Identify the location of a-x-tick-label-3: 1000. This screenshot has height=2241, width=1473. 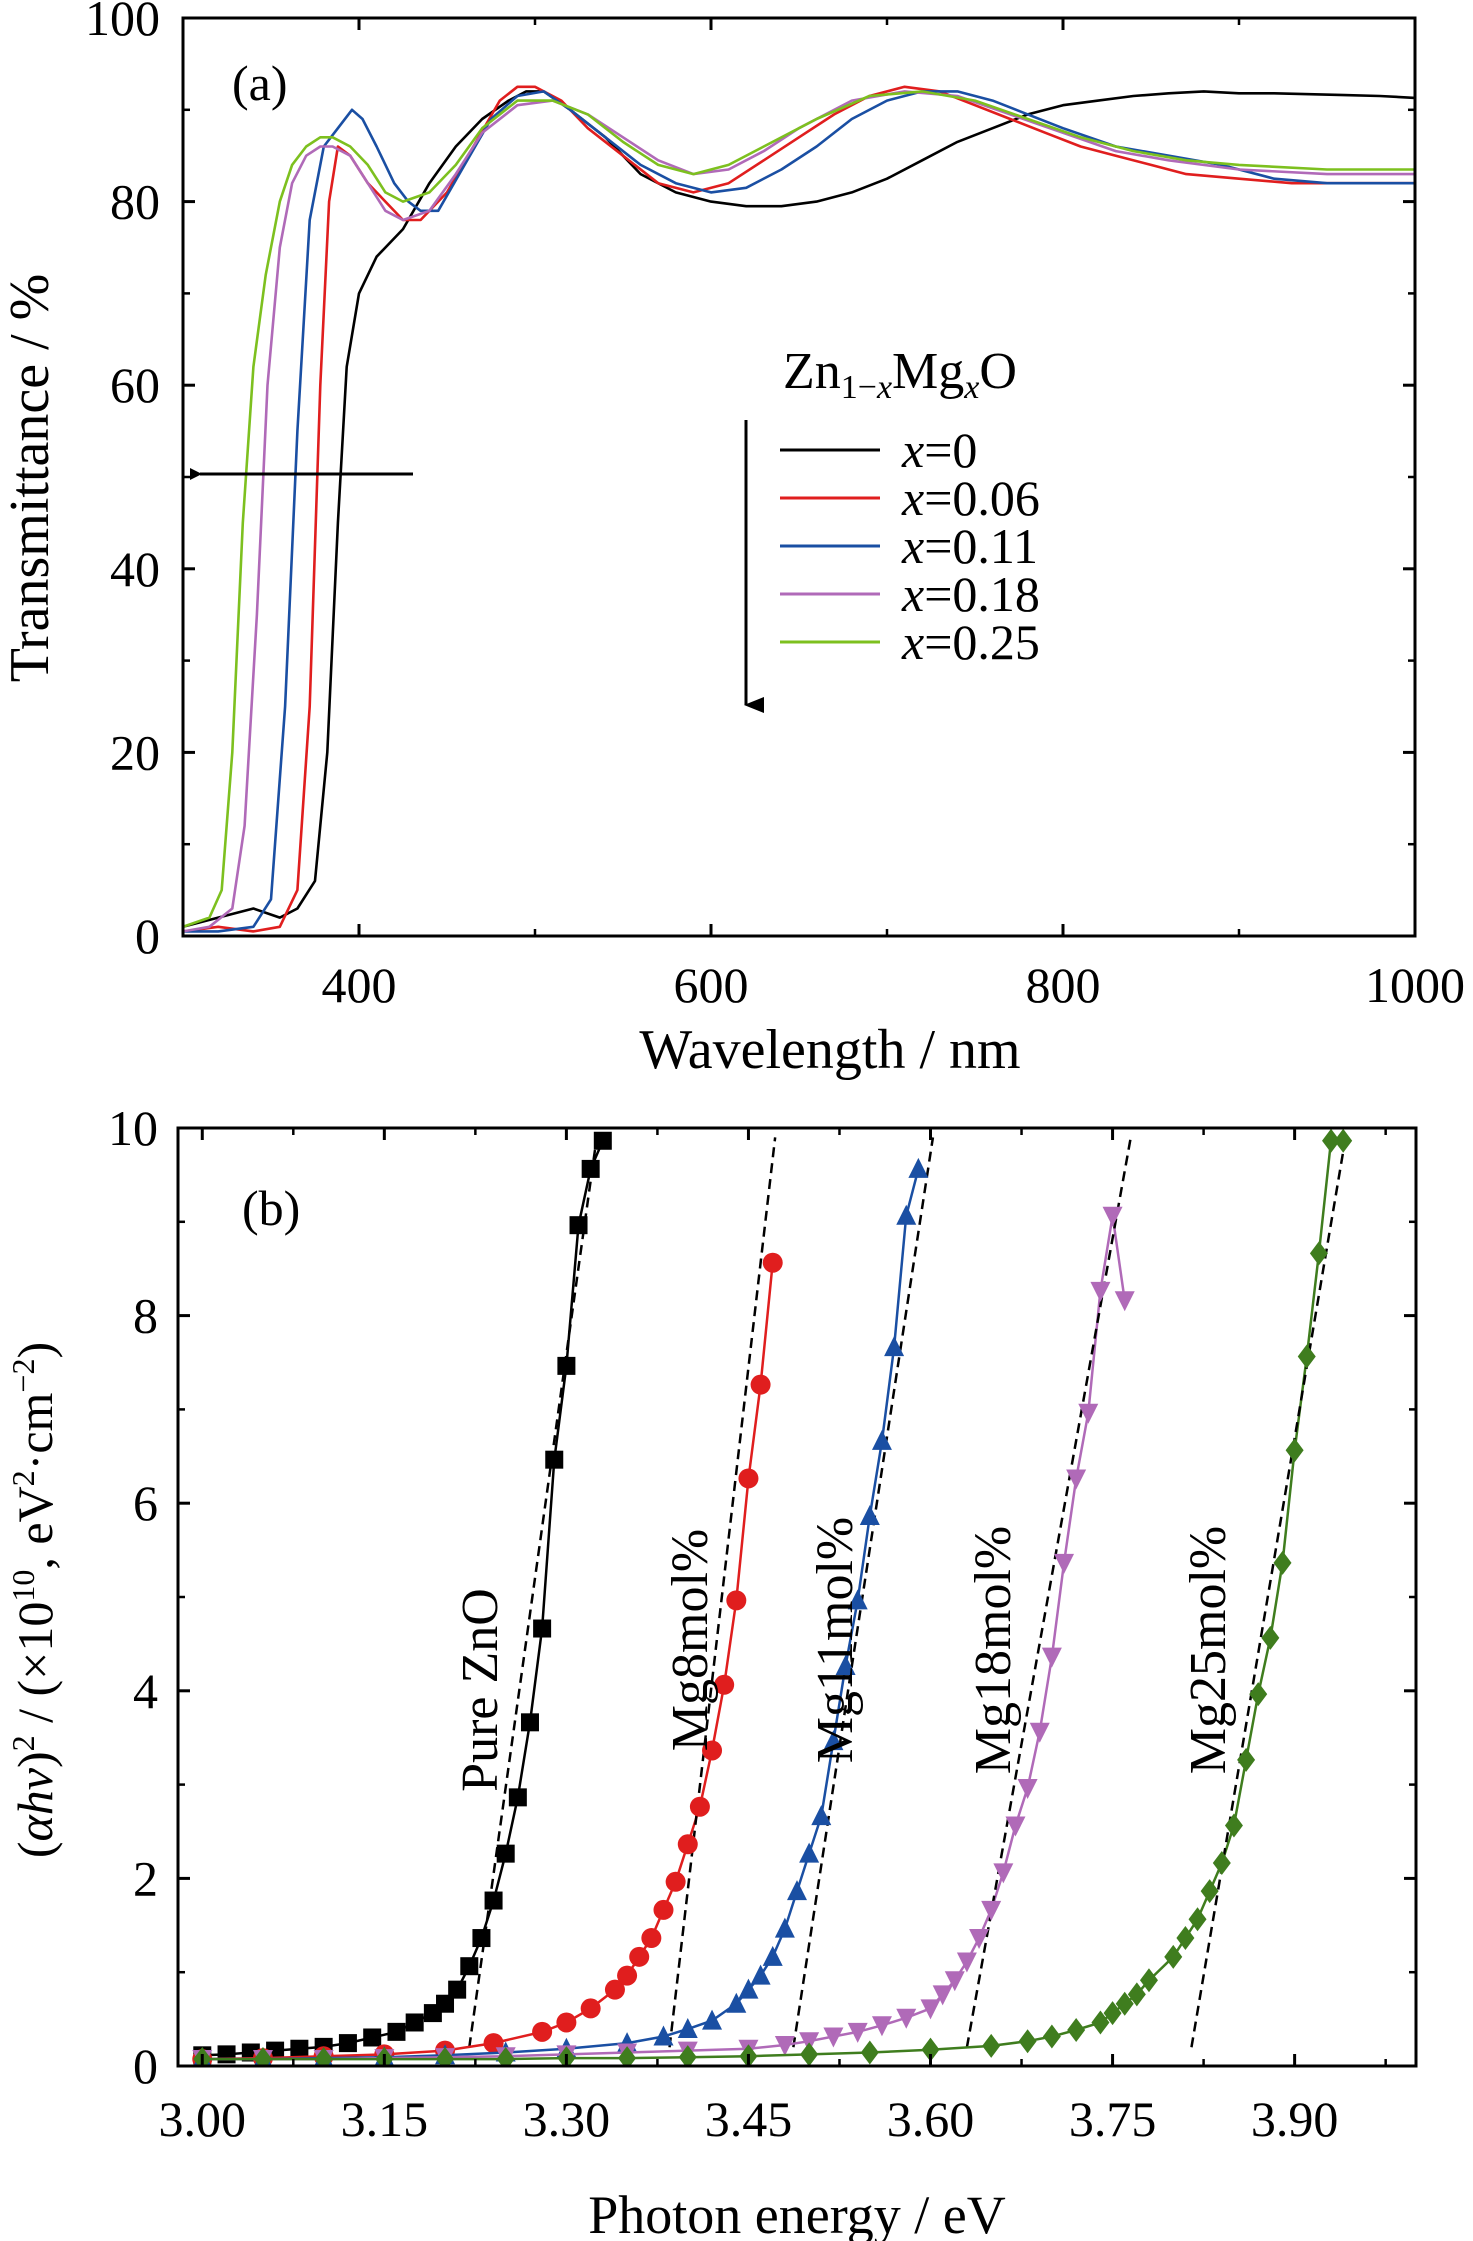
(1415, 985).